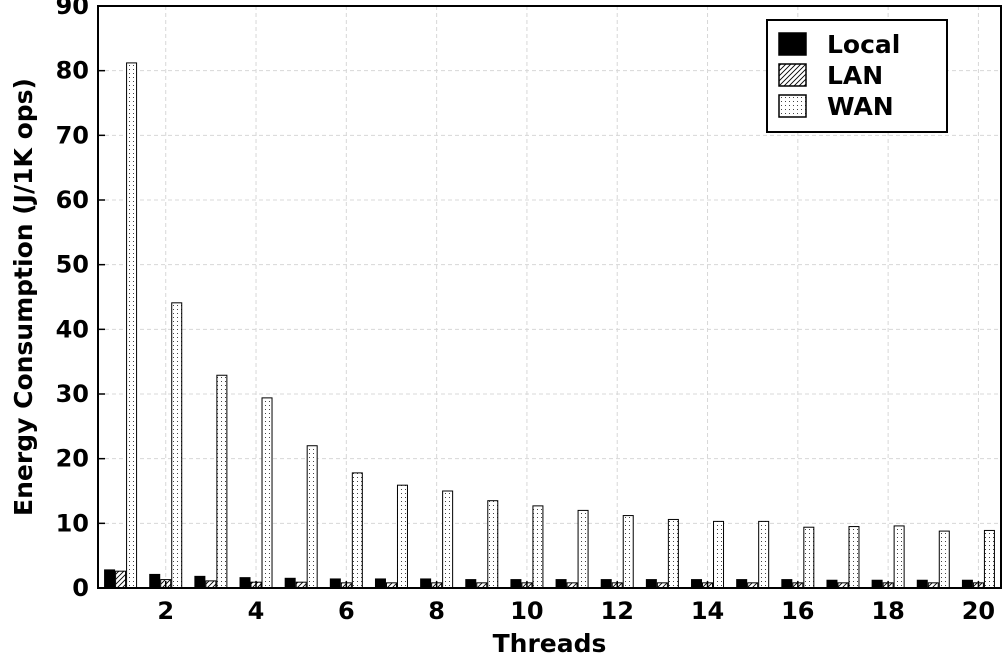 This screenshot has height=659, width=1008. Describe the element at coordinates (72, 394) in the screenshot. I see `y-tick-label: 30` at that location.